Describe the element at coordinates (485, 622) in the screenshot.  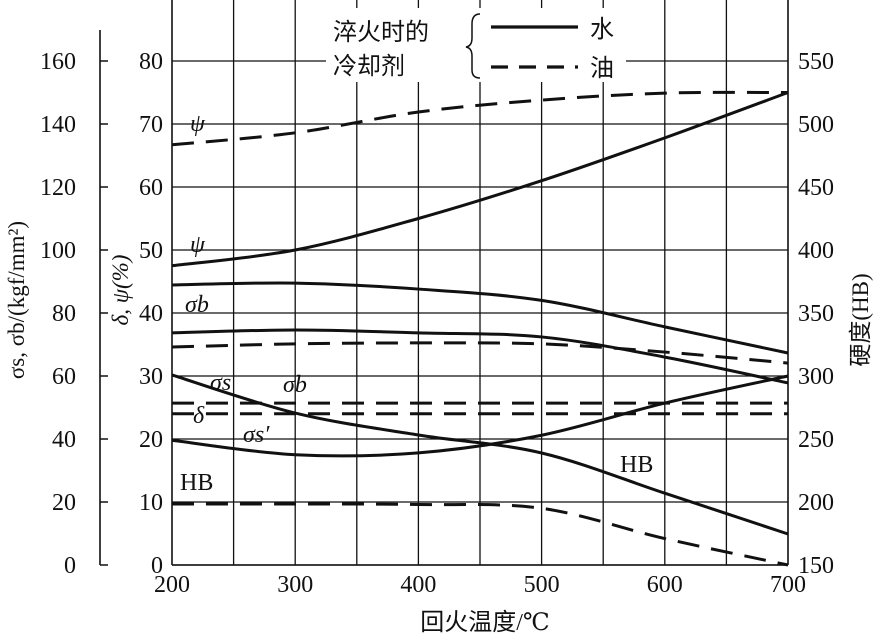
I see `x-axis-title: 回火温度/℃` at that location.